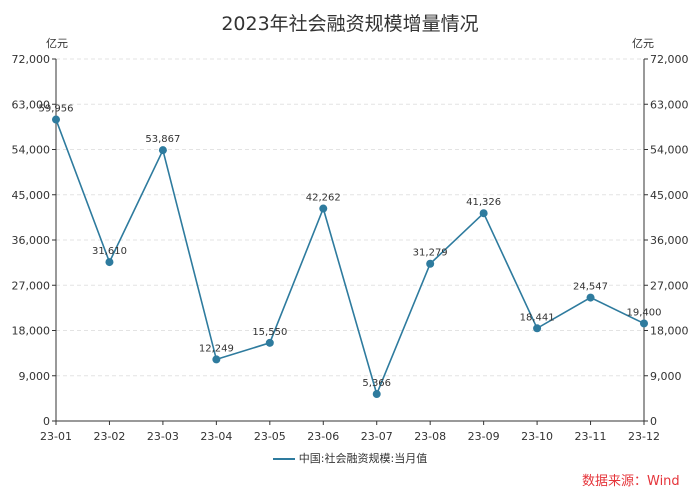 The height and width of the screenshot is (495, 700). I want to click on y-tick-label-left: 9,000, so click(35, 376).